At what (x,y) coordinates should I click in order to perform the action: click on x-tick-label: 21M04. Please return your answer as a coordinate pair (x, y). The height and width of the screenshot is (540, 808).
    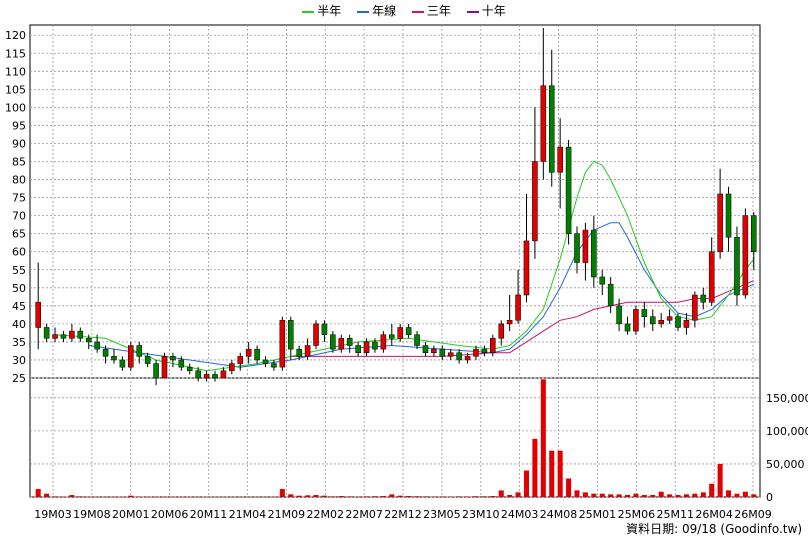
    Looking at the image, I should click on (248, 514).